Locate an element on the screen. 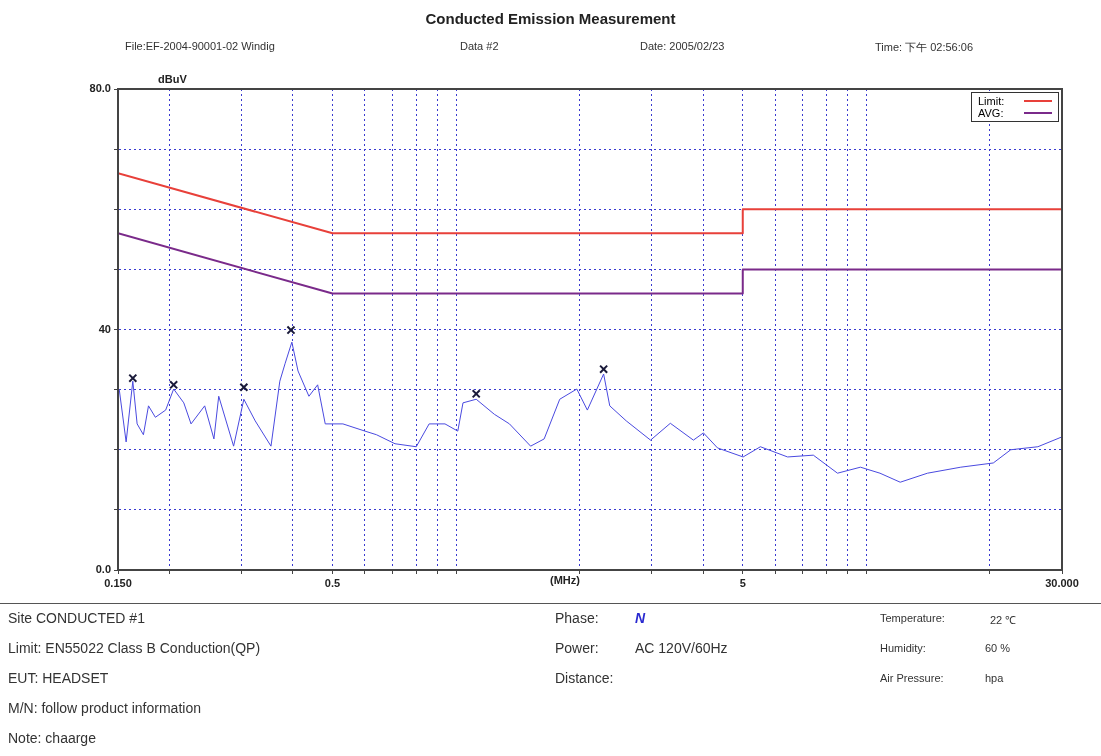  text: Humidity: is located at coordinates (903, 648).